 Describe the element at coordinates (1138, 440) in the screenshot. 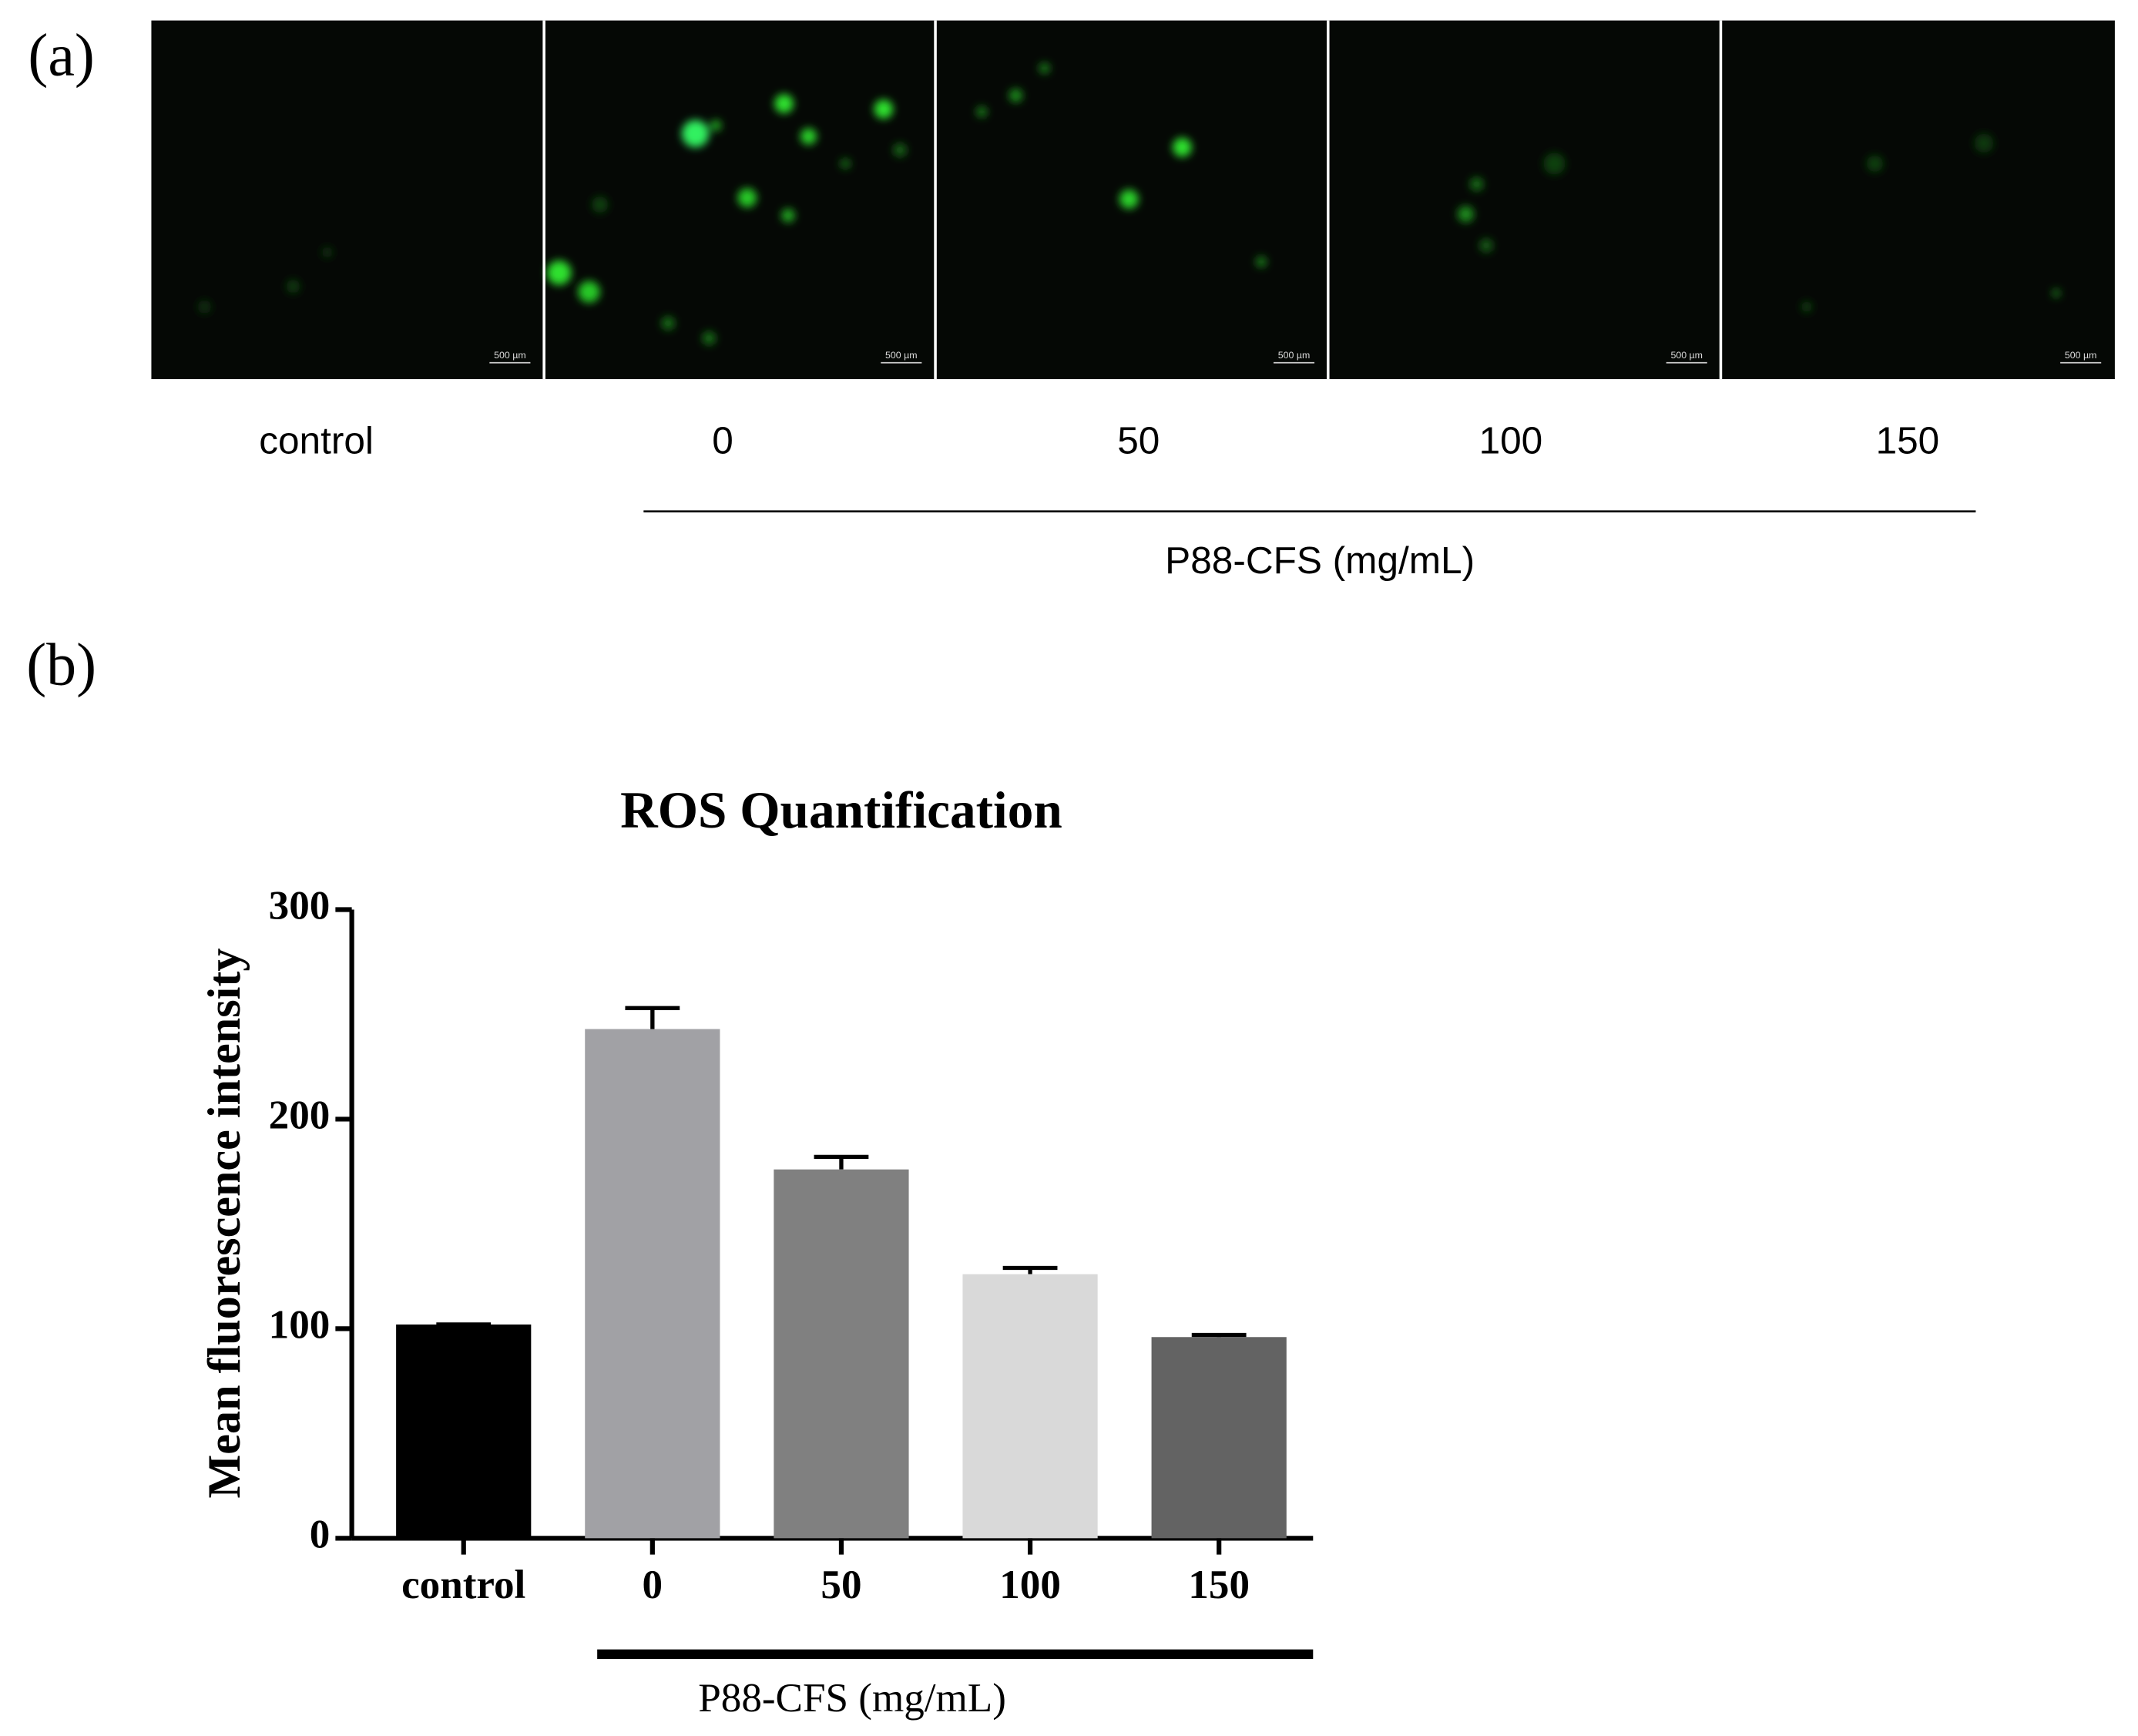

I see `image-label: 50` at that location.